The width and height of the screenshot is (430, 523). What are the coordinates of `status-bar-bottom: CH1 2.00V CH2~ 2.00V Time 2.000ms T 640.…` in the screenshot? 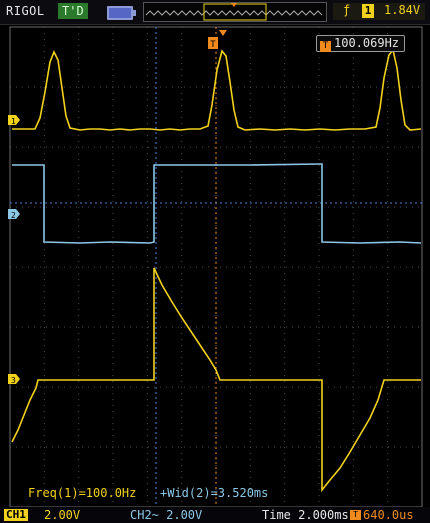 It's located at (215, 515).